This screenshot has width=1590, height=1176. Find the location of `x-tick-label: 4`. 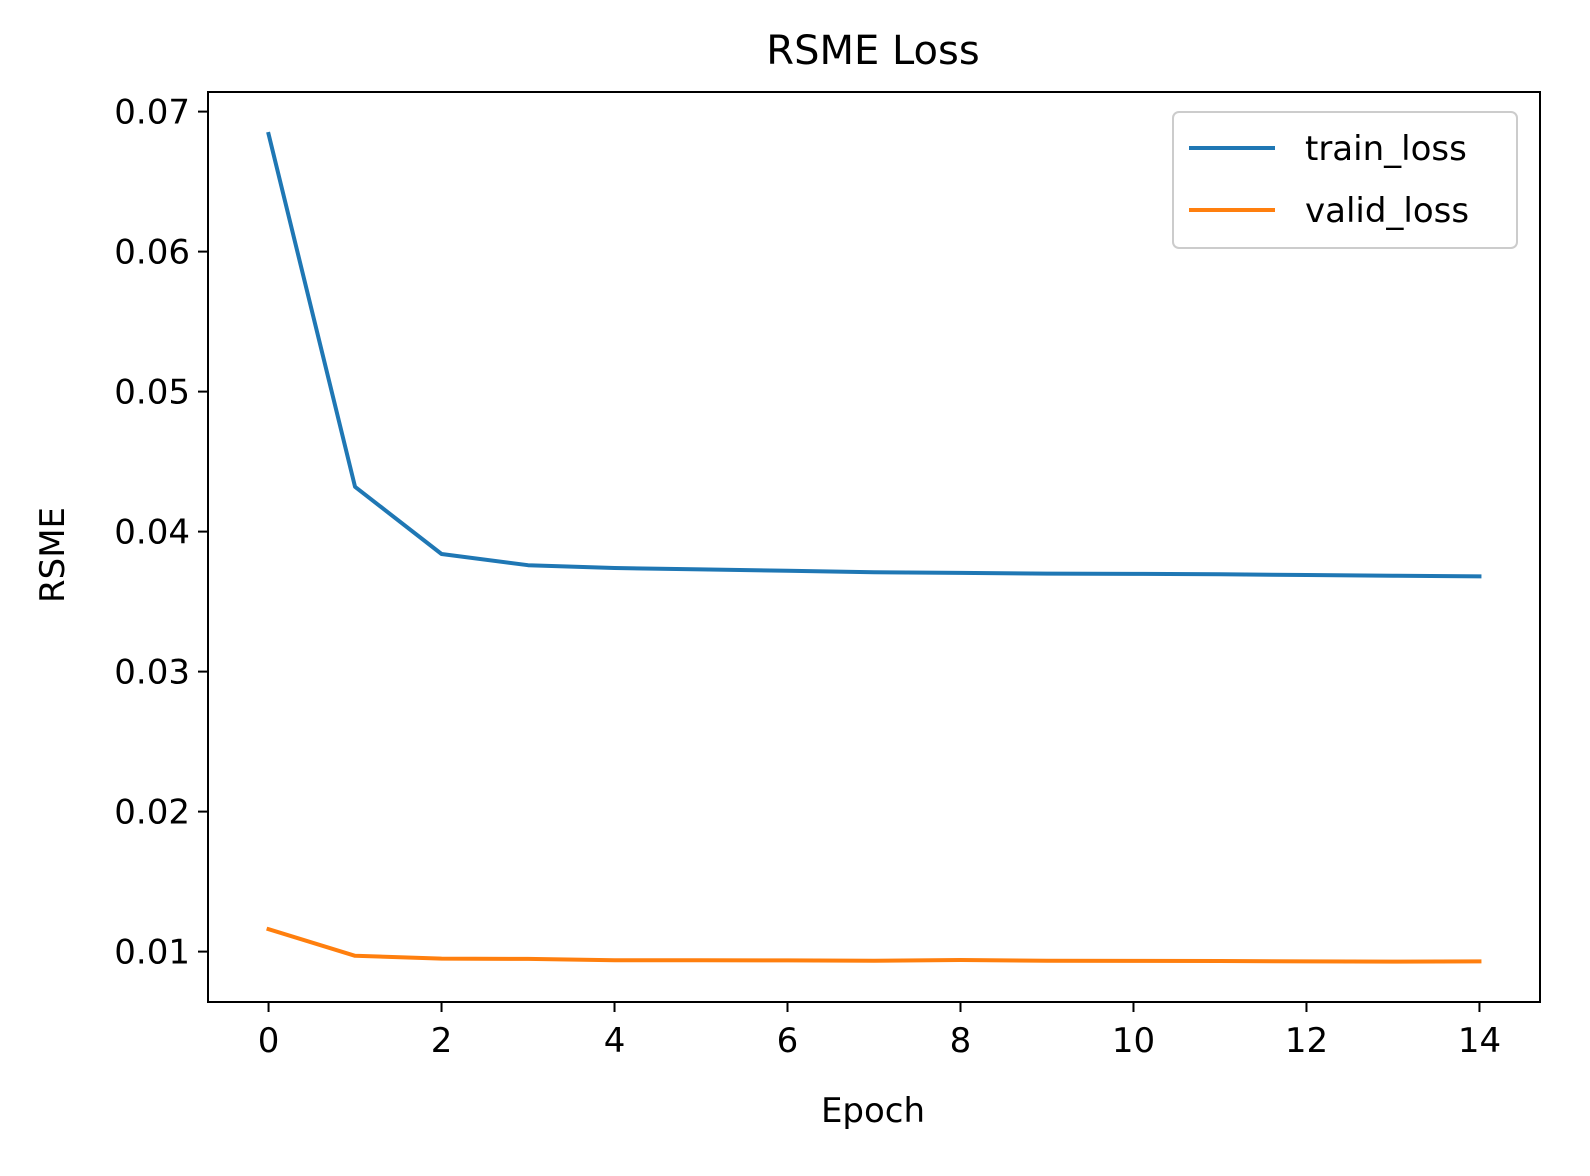

x-tick-label: 4 is located at coordinates (615, 1041).